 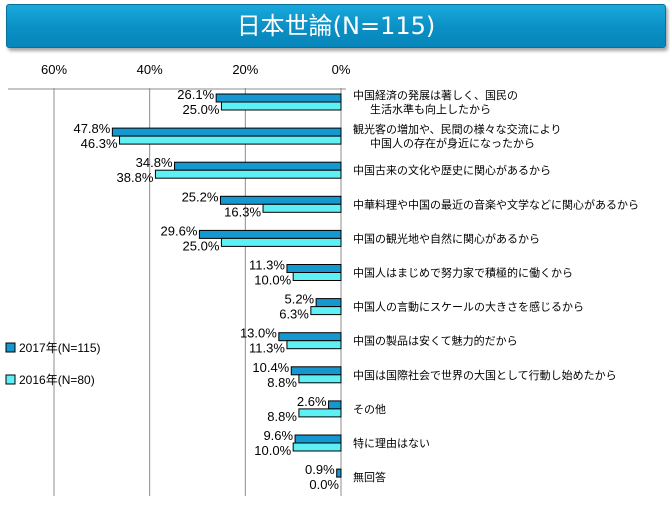 I want to click on data-label: 5.2%, so click(x=299, y=299).